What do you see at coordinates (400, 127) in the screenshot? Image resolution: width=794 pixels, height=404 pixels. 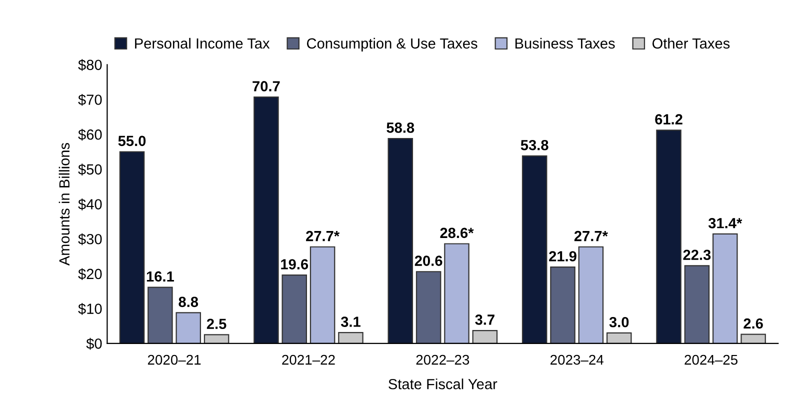 I see `data-label: 58.8` at bounding box center [400, 127].